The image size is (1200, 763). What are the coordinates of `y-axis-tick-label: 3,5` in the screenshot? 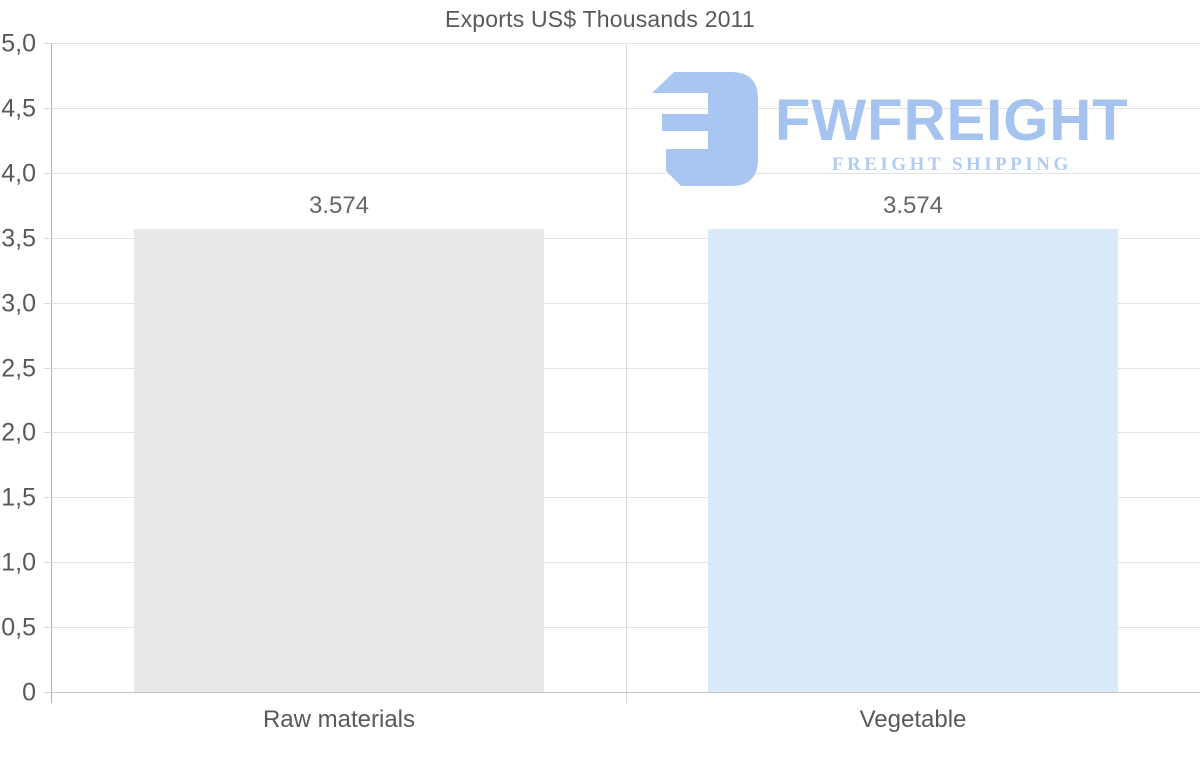 It's located at (18, 238).